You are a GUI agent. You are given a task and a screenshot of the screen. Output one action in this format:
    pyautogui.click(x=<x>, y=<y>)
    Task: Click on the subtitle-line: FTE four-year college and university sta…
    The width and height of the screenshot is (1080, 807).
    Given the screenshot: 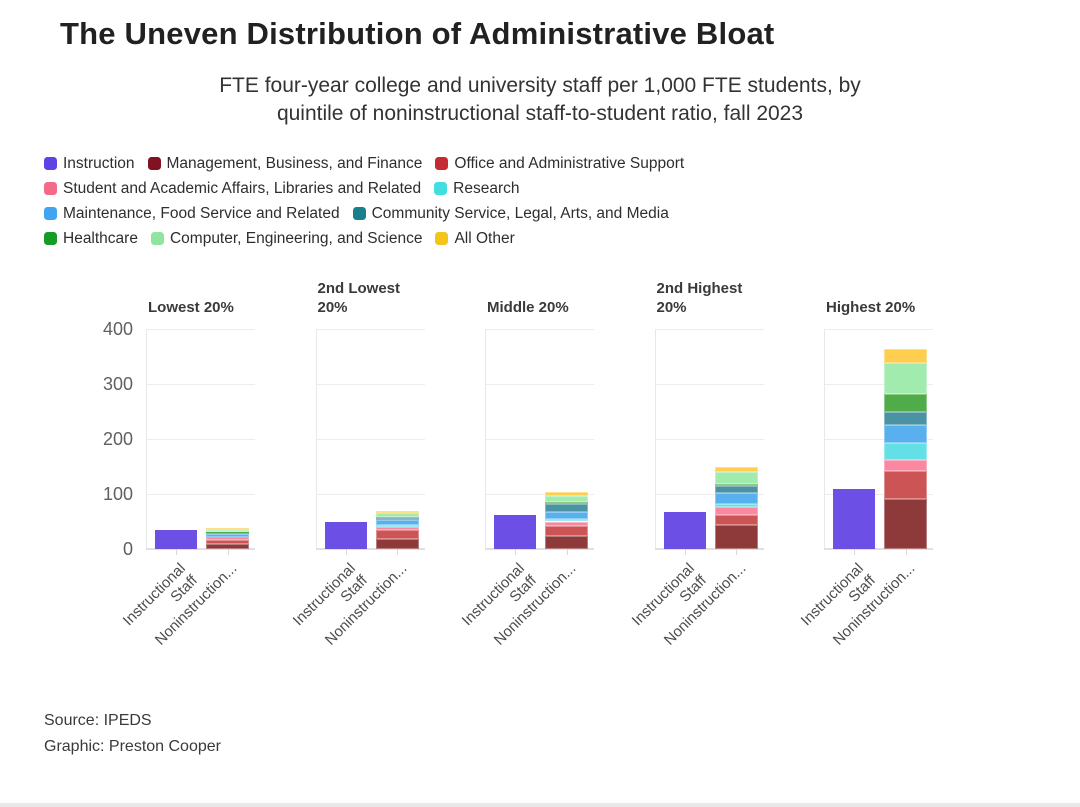 What is the action you would take?
    pyautogui.click(x=540, y=85)
    